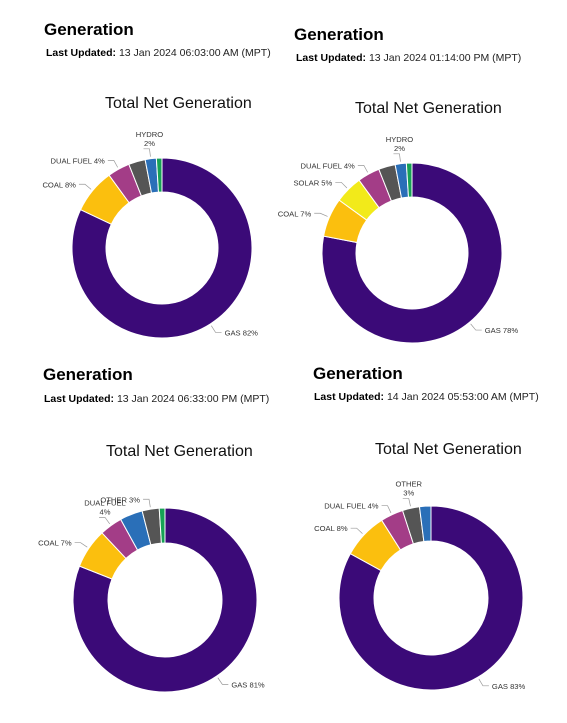 This screenshot has height=723, width=567. I want to click on data-label-solar: SOLAR 5%, so click(312, 182).